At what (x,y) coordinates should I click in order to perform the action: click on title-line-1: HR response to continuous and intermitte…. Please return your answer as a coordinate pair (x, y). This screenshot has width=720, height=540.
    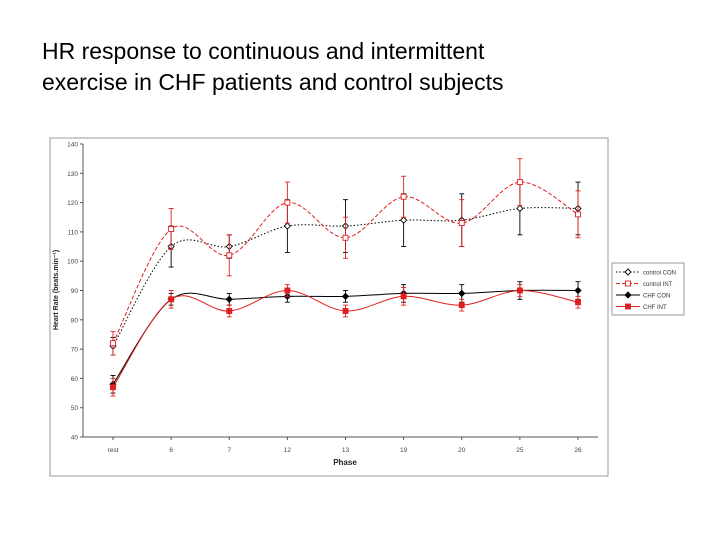
    Looking at the image, I should click on (263, 51).